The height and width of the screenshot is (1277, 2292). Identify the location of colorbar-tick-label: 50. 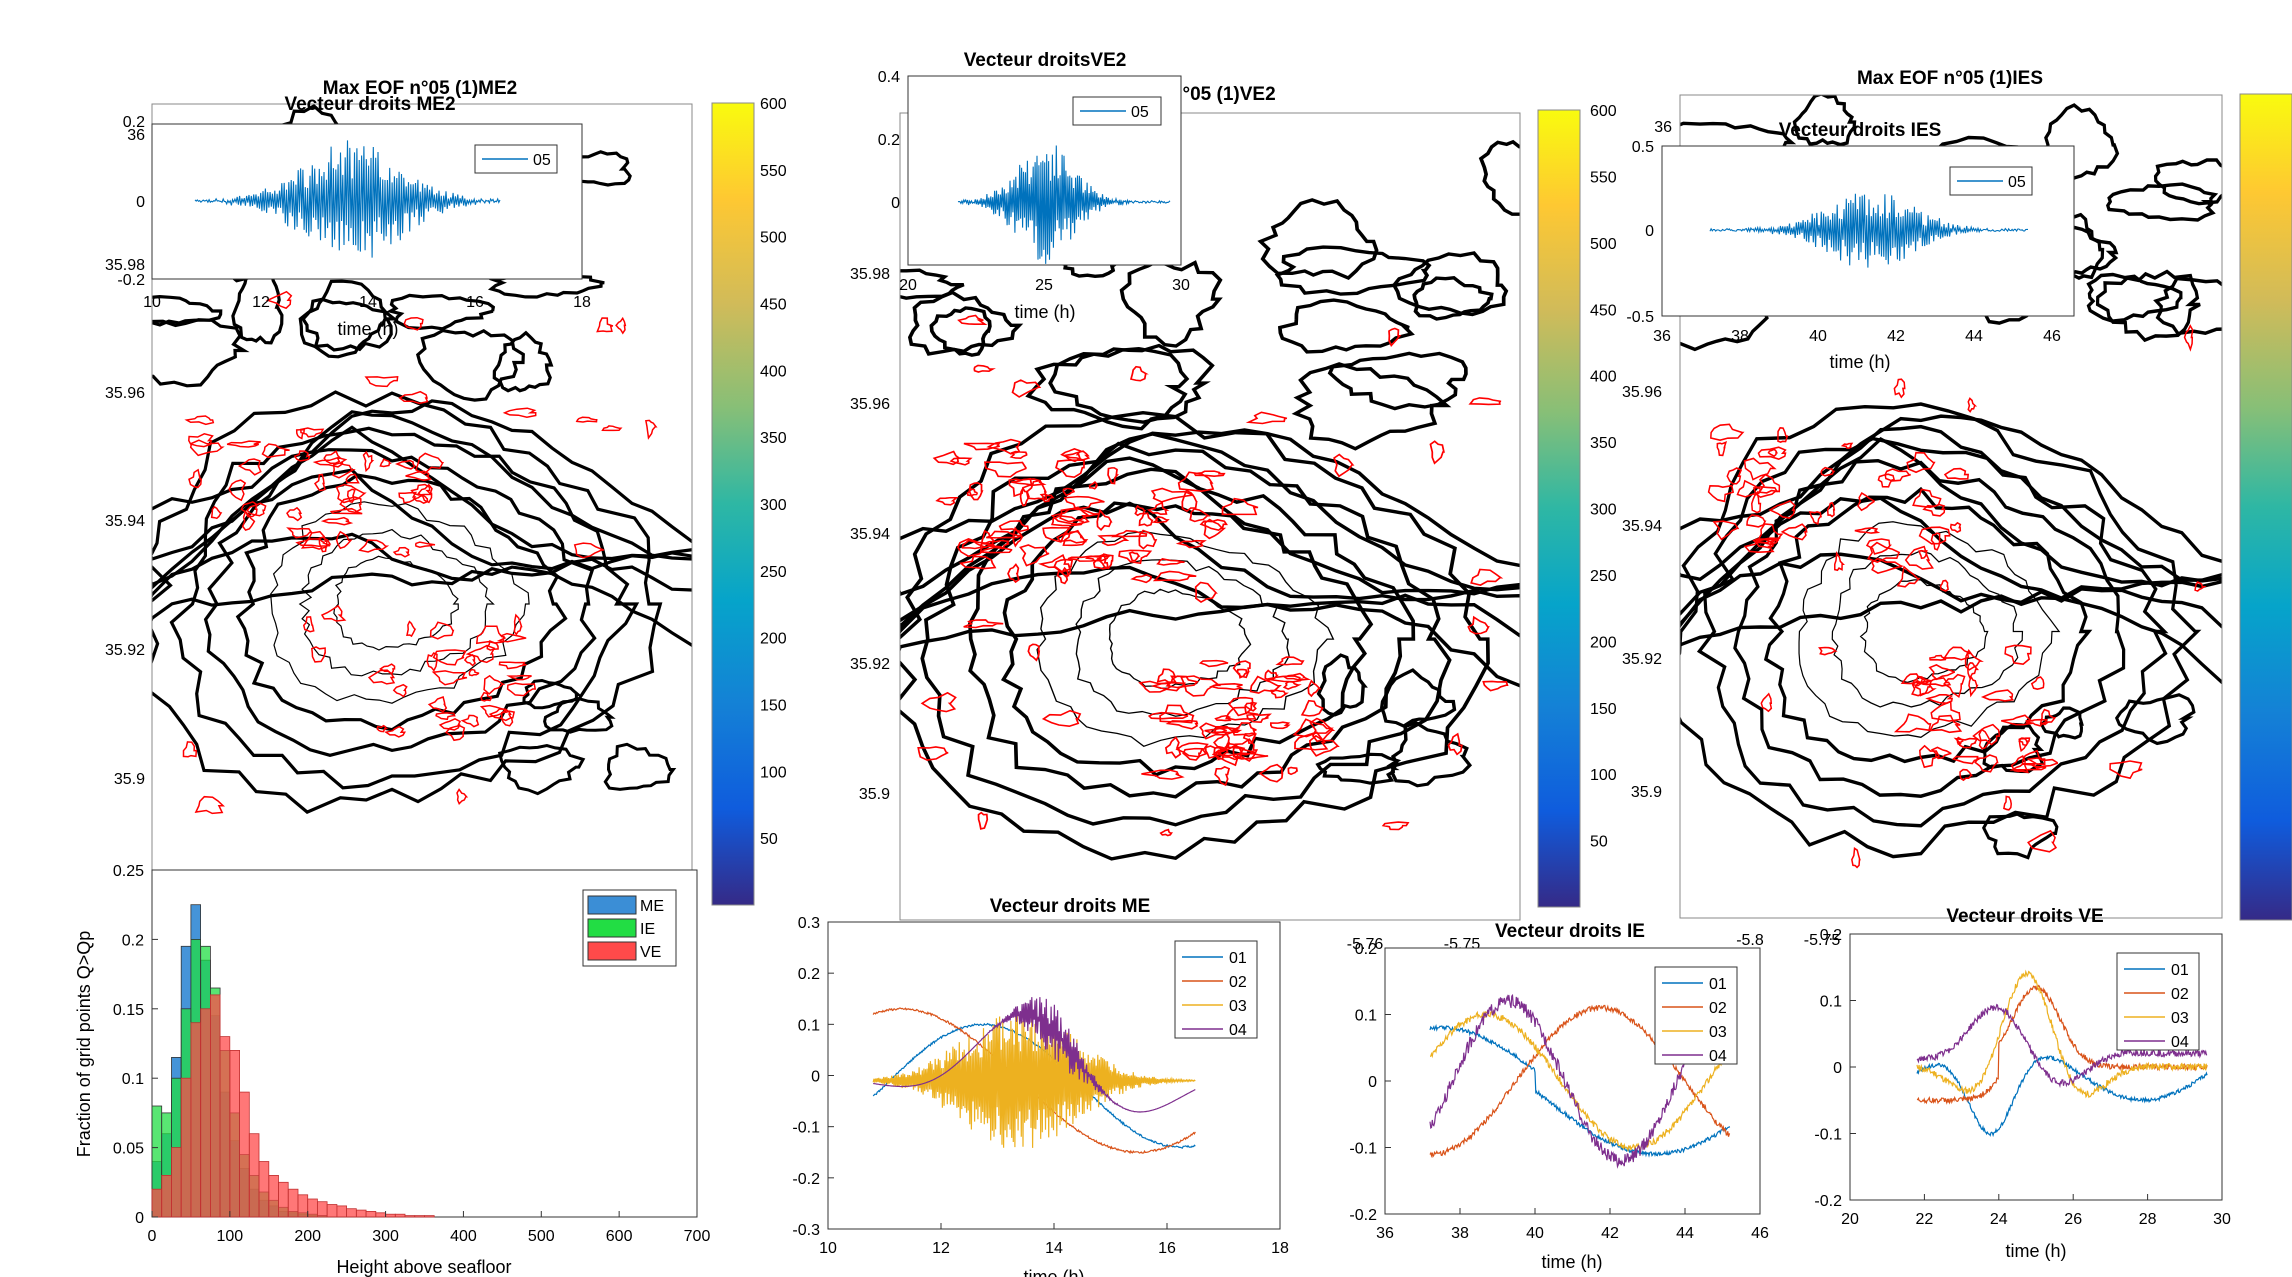
(769, 839).